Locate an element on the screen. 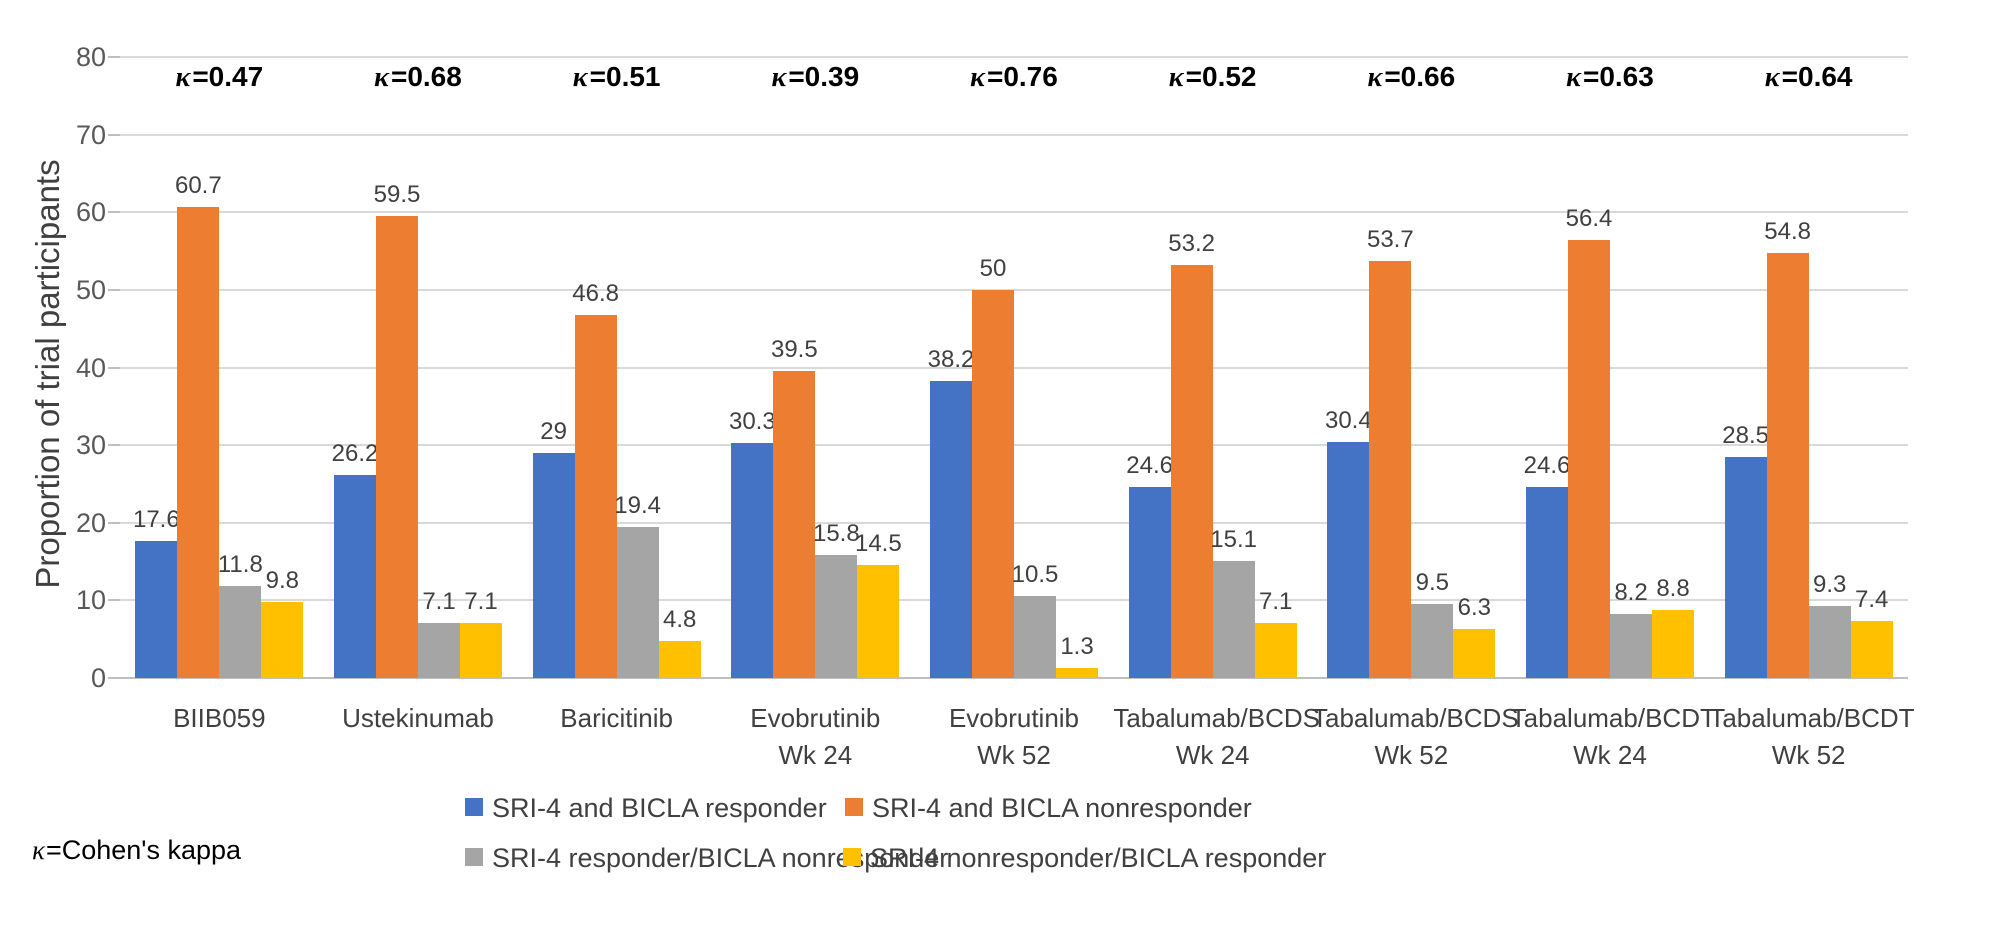 This screenshot has width=2000, height=951. data-label: 17.6 is located at coordinates (156, 520).